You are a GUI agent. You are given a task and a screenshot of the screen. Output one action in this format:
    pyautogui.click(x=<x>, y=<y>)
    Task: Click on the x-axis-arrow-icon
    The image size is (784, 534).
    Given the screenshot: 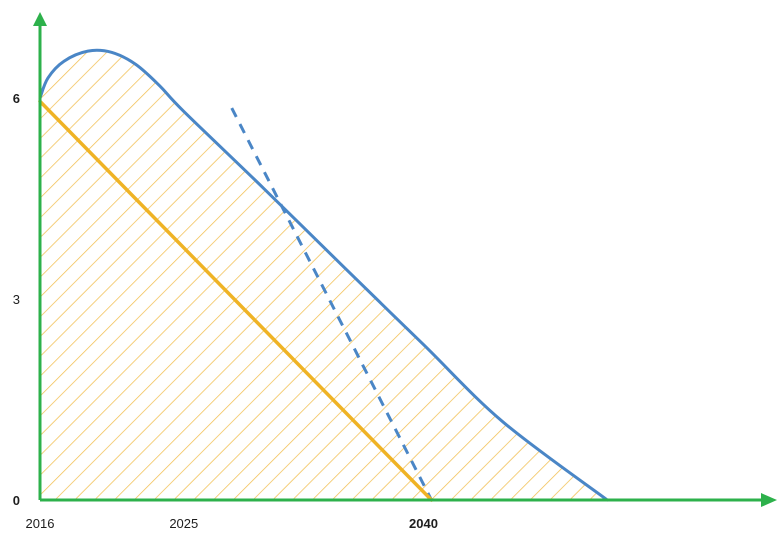 What is the action you would take?
    pyautogui.click(x=769, y=500)
    